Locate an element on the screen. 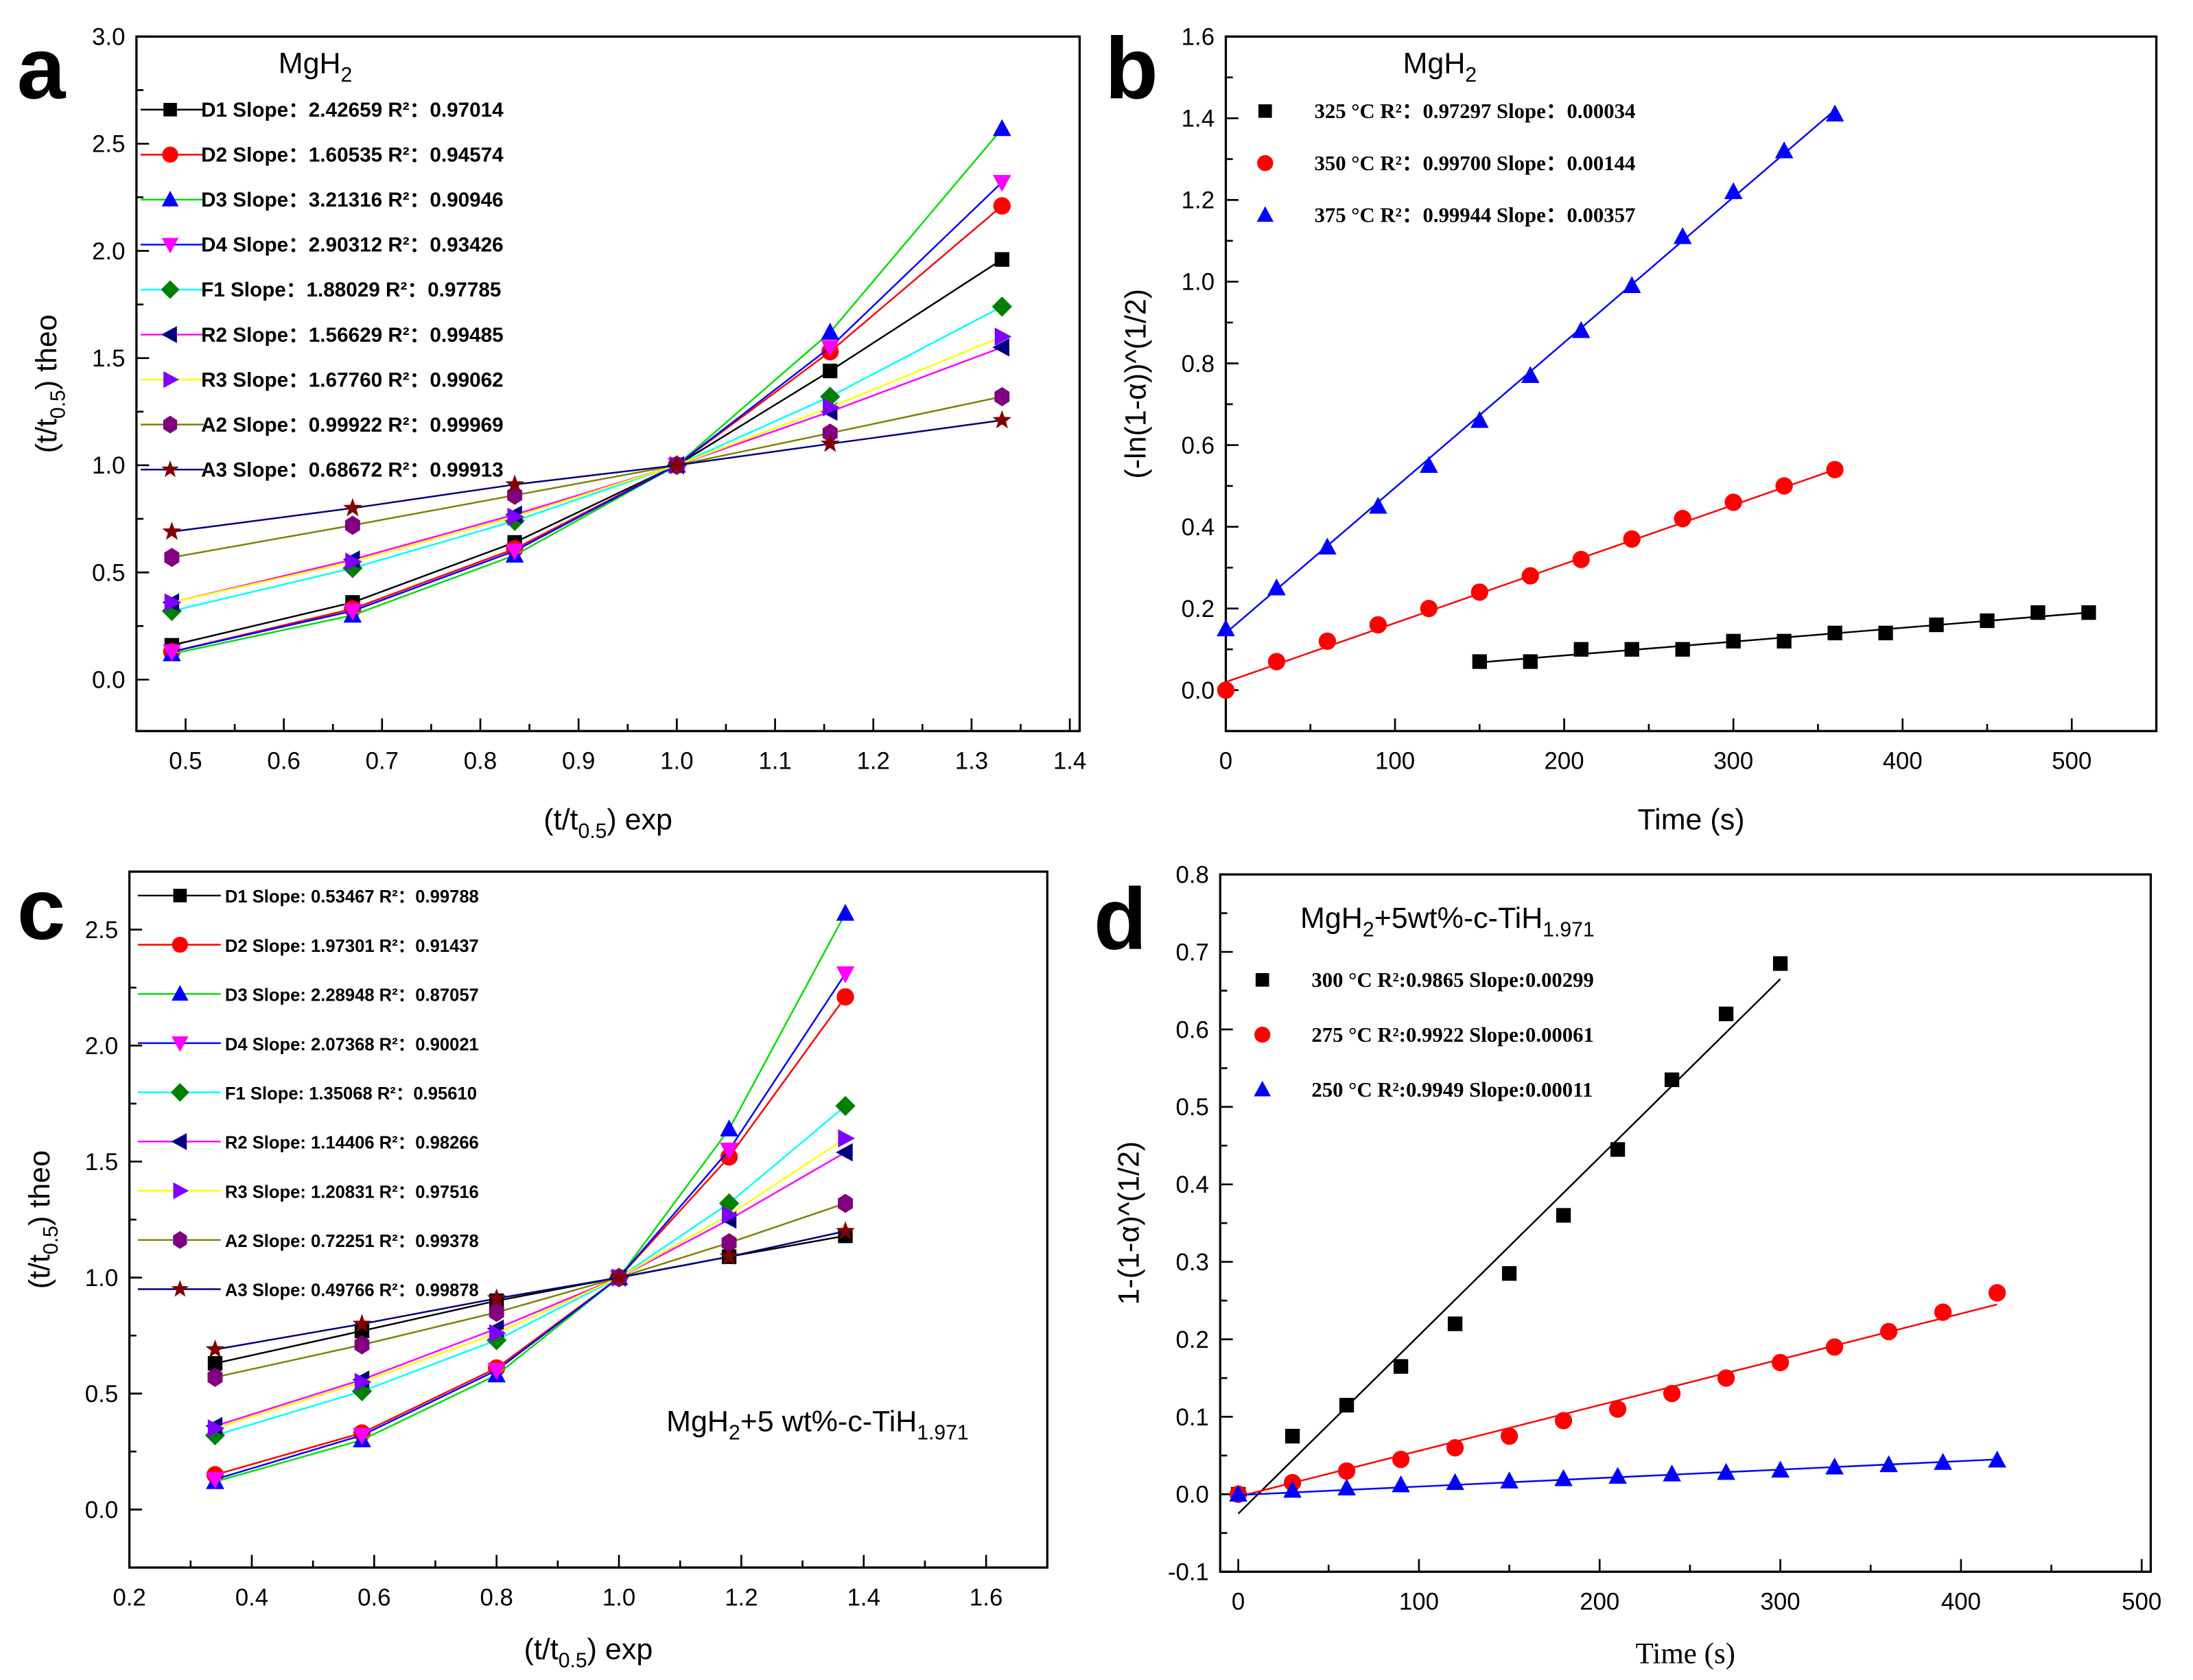 The width and height of the screenshot is (2193, 1680). text-part: ) theo is located at coordinates (39, 1188).